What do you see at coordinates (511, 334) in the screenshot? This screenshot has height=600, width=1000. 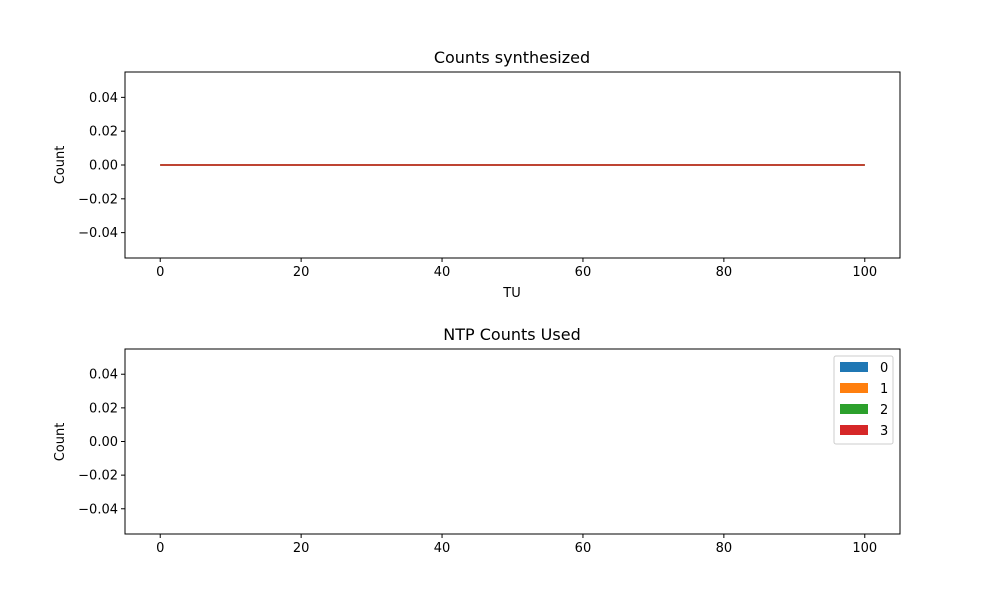 I see `chart-title: NTP Counts Used` at bounding box center [511, 334].